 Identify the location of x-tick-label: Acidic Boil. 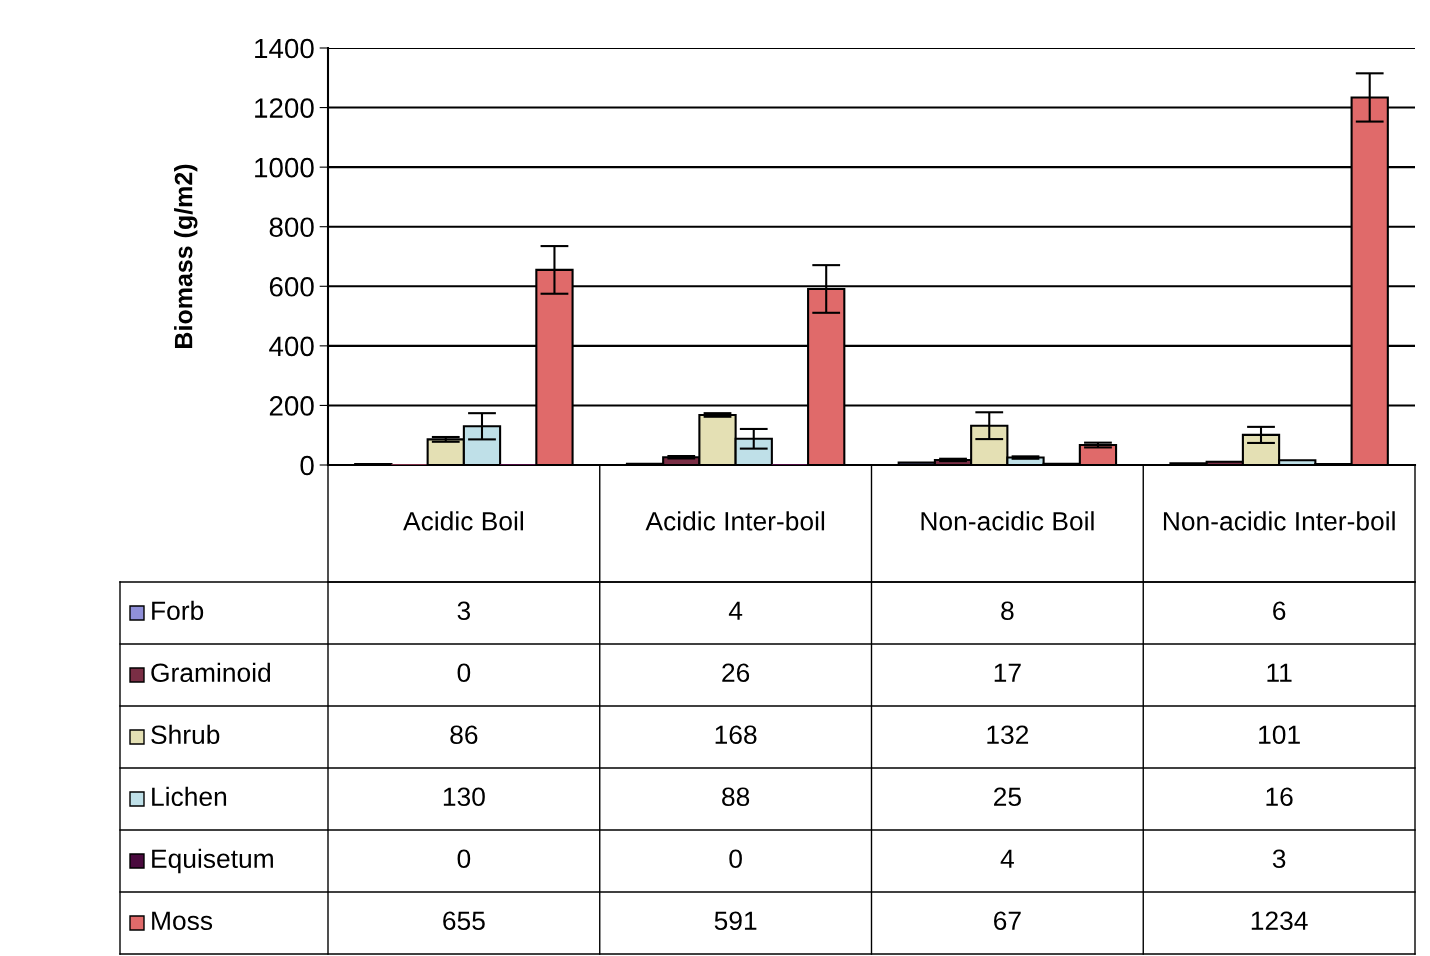
(463, 521).